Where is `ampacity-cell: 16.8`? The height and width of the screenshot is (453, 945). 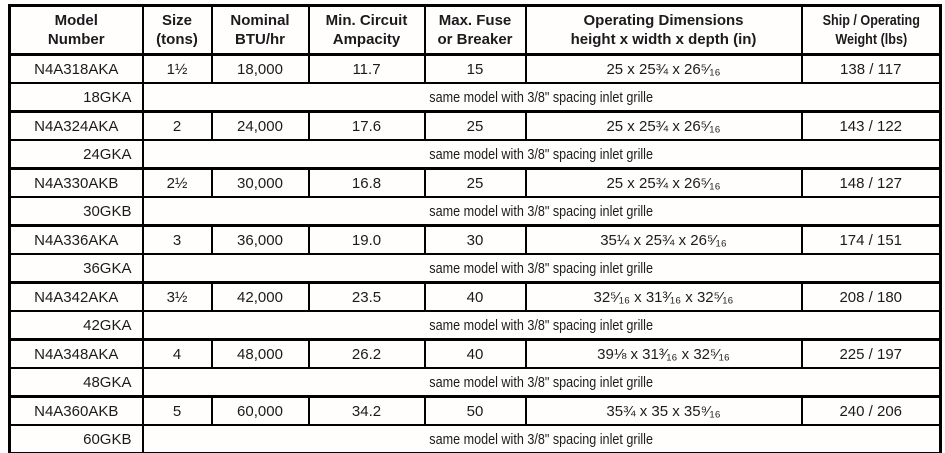 ampacity-cell: 16.8 is located at coordinates (366, 182).